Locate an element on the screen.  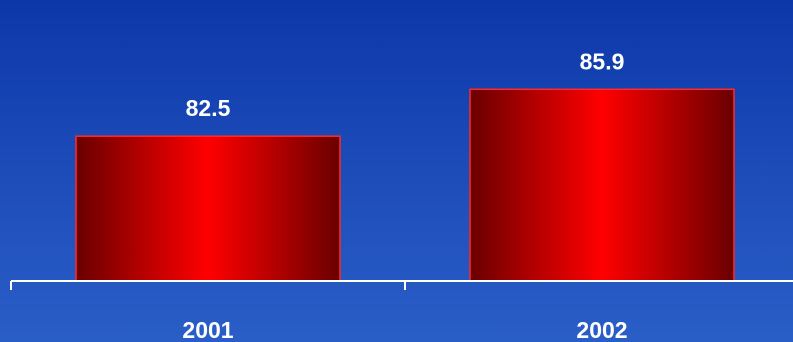
data-label-2002: 85.9 is located at coordinates (602, 61).